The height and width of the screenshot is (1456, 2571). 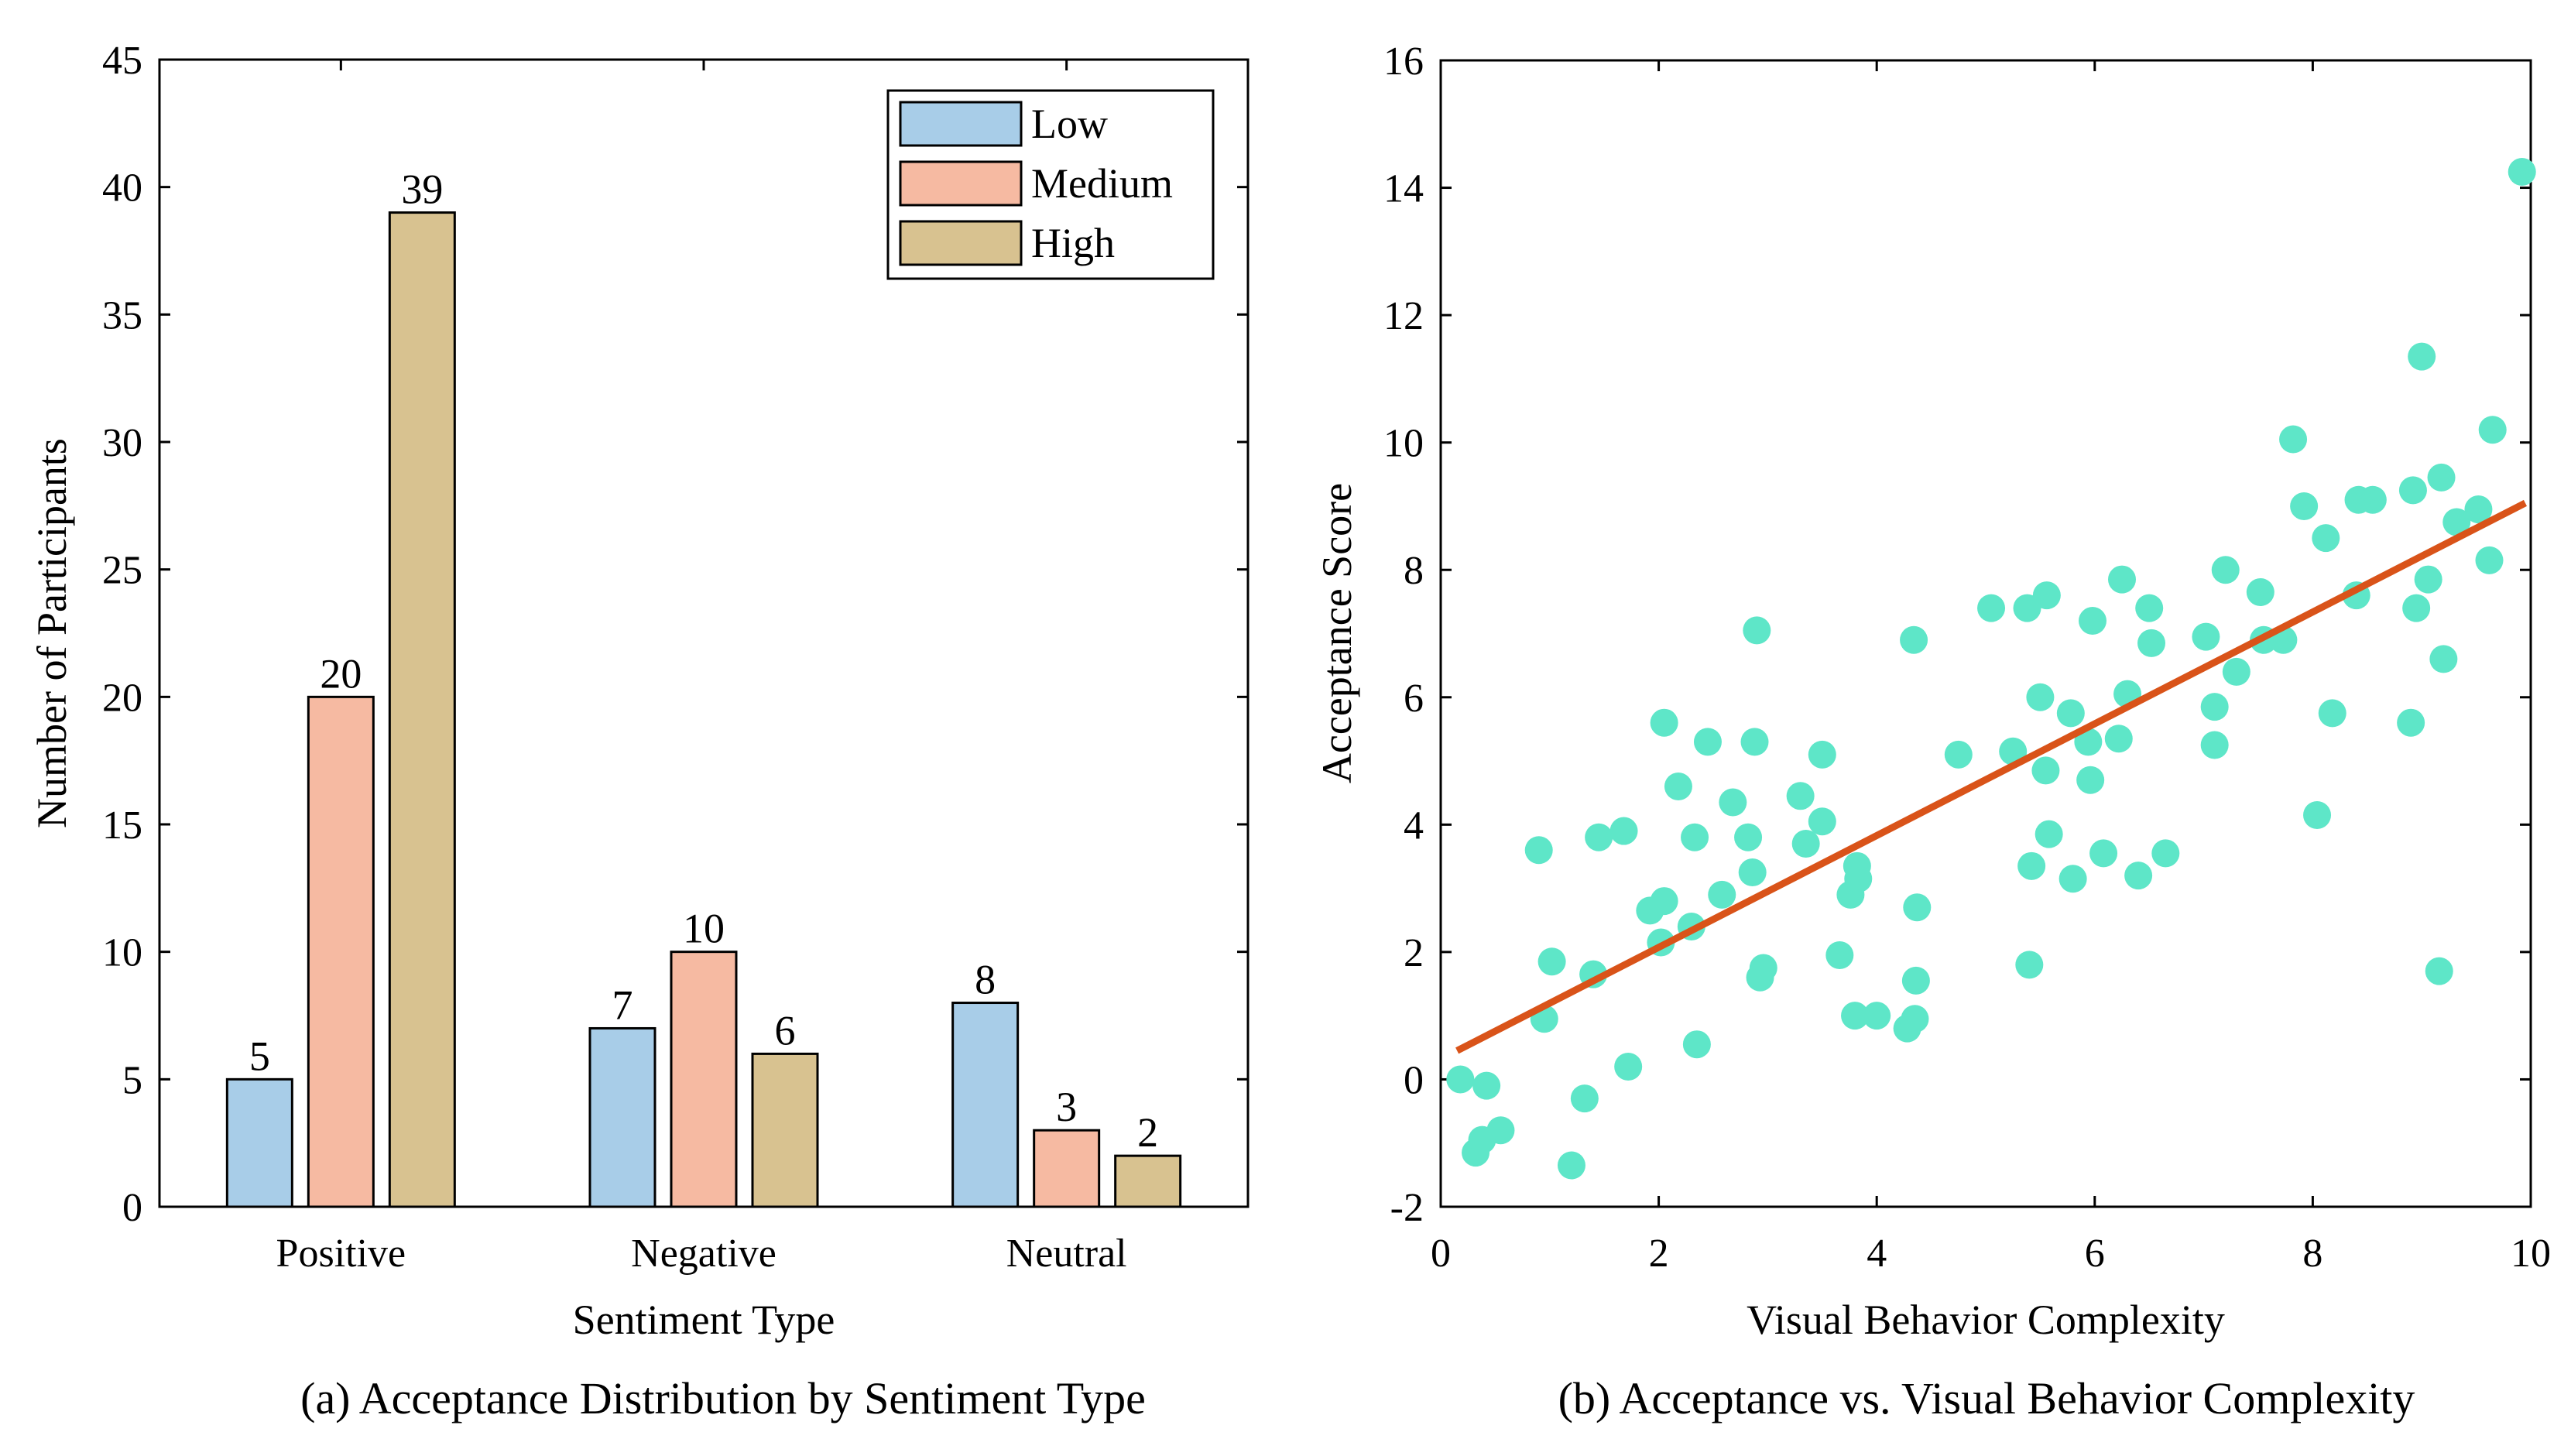 What do you see at coordinates (1403, 444) in the screenshot?
I see `y-tick-label: 10` at bounding box center [1403, 444].